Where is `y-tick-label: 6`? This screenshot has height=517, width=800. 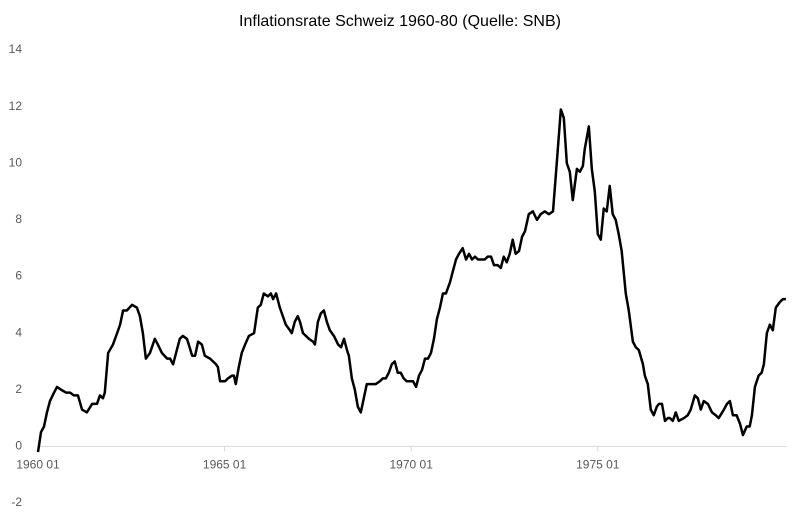
y-tick-label: 6 is located at coordinates (18, 276).